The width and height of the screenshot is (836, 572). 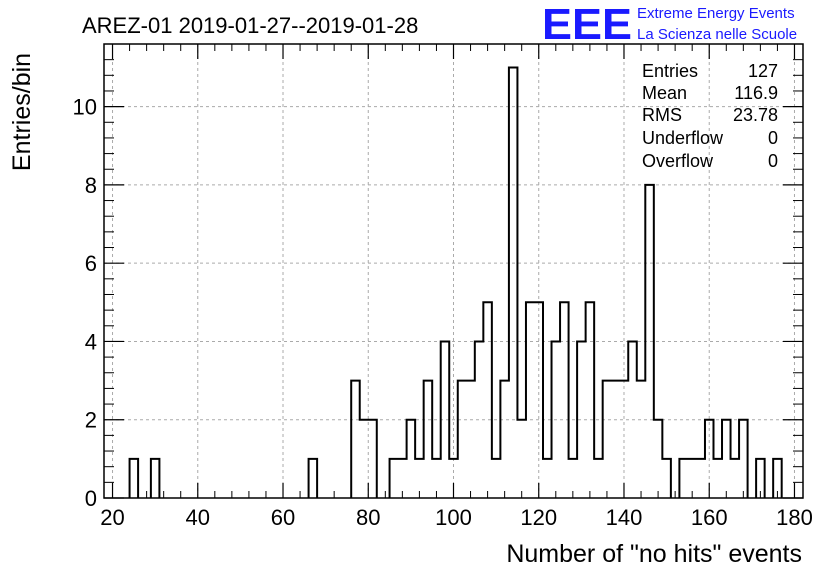 I want to click on logo-line-1: Extreme Energy Events, so click(x=716, y=13).